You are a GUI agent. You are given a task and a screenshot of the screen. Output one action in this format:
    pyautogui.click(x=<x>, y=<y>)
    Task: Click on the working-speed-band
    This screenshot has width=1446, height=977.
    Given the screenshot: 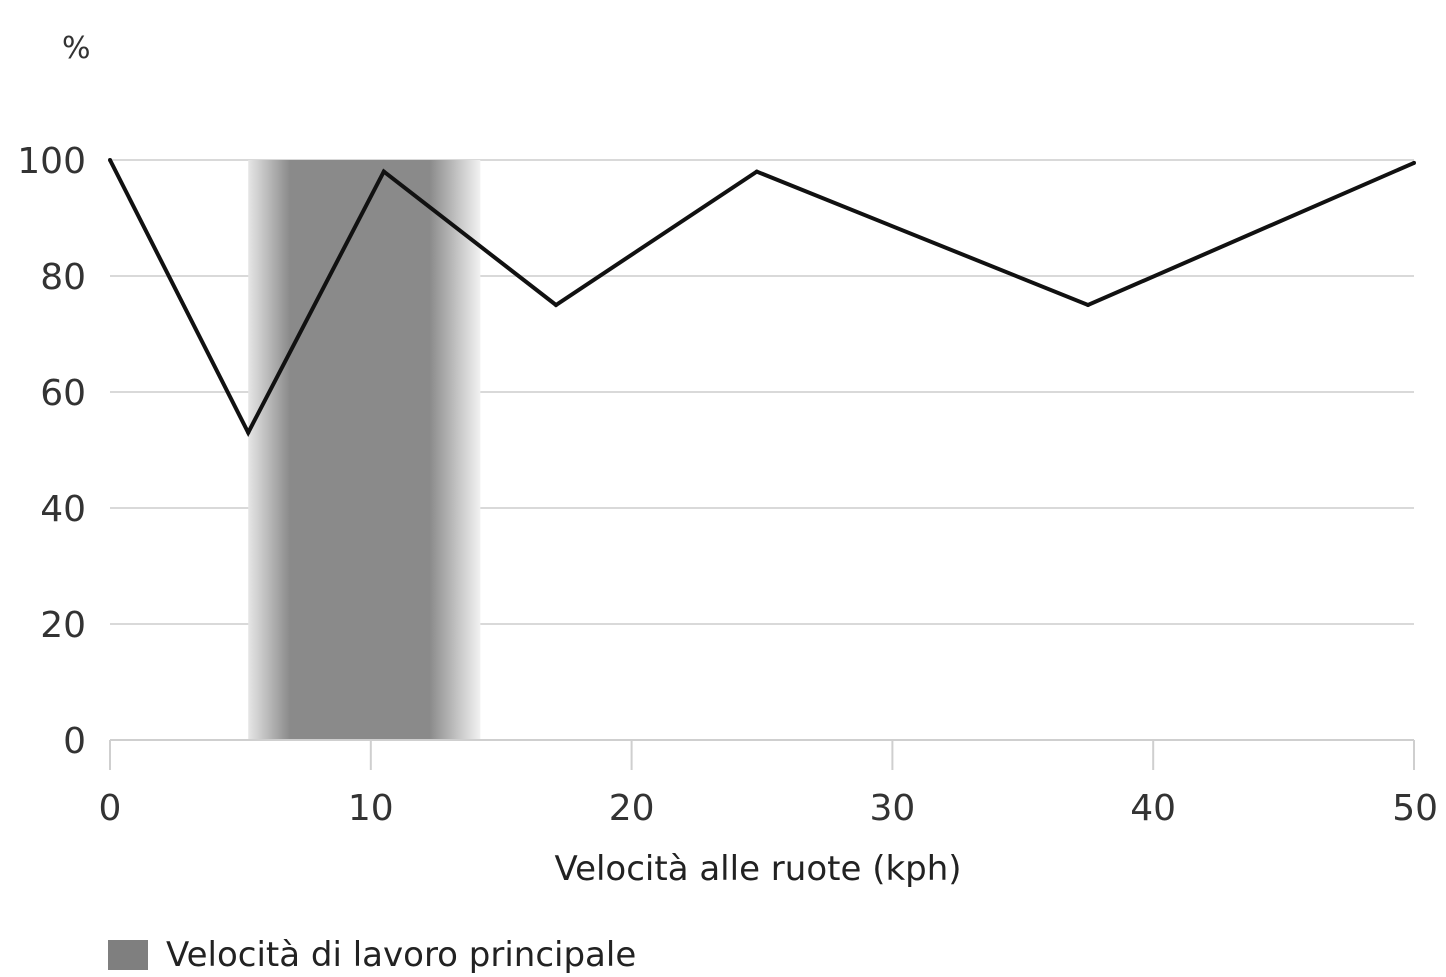 What is the action you would take?
    pyautogui.click(x=364, y=450)
    